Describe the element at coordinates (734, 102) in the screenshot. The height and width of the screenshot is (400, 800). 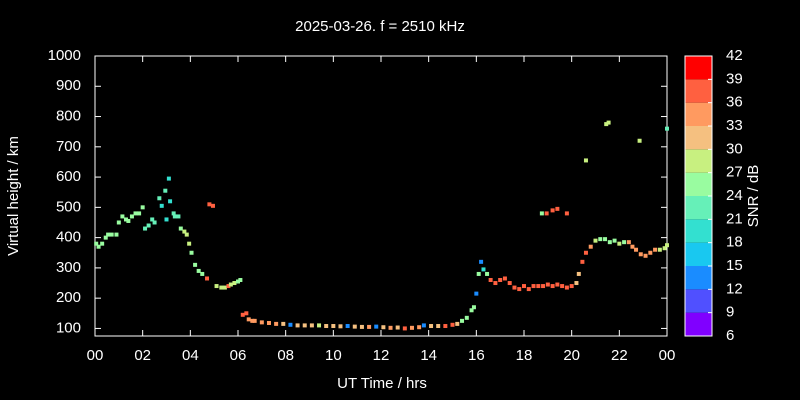
I see `colorbar-tick-label: 36` at that location.